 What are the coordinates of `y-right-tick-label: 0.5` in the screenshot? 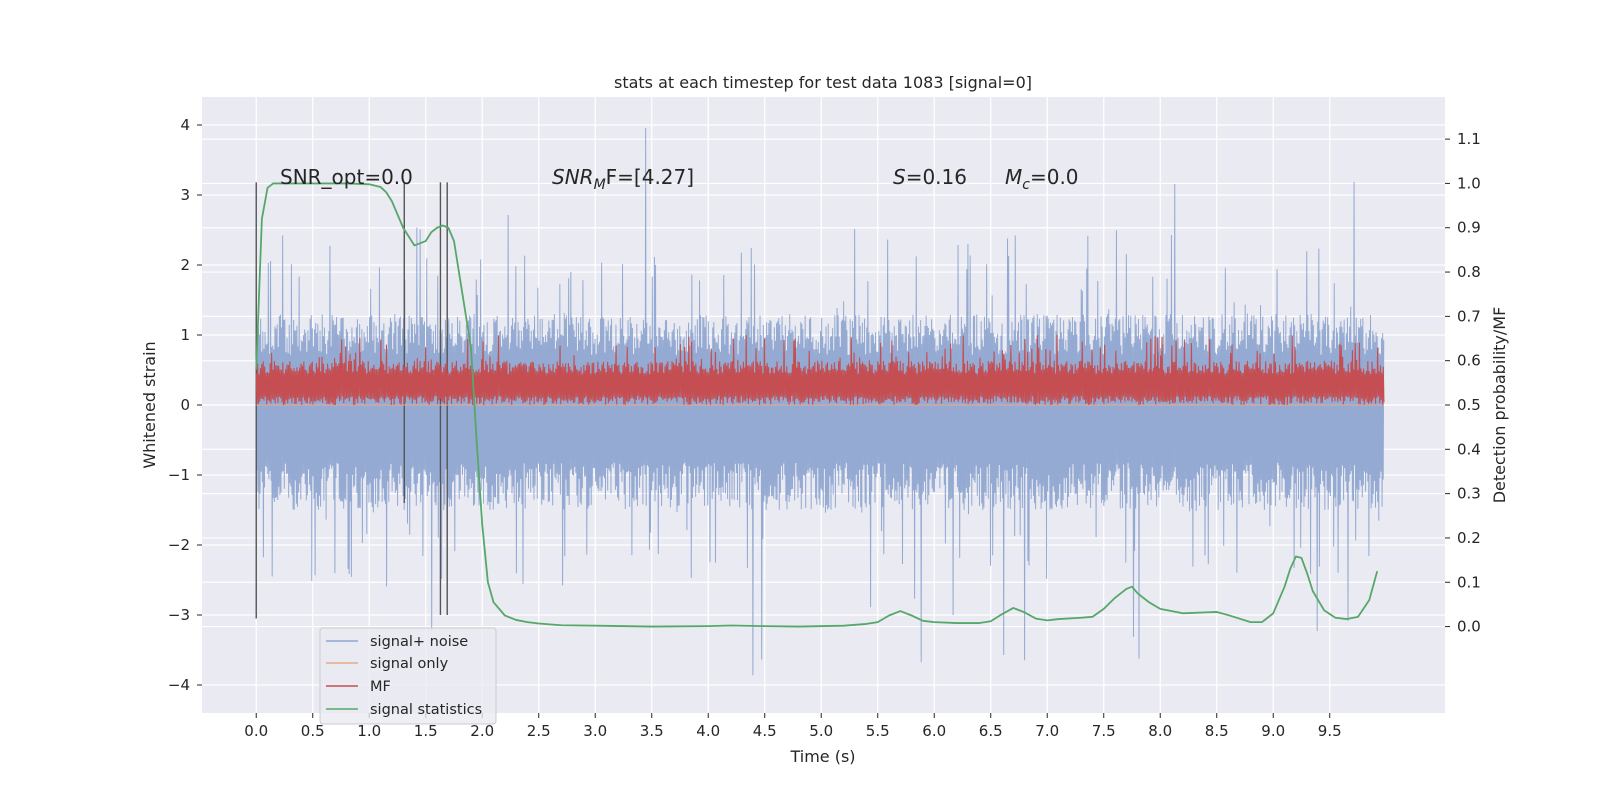 It's located at (1469, 405).